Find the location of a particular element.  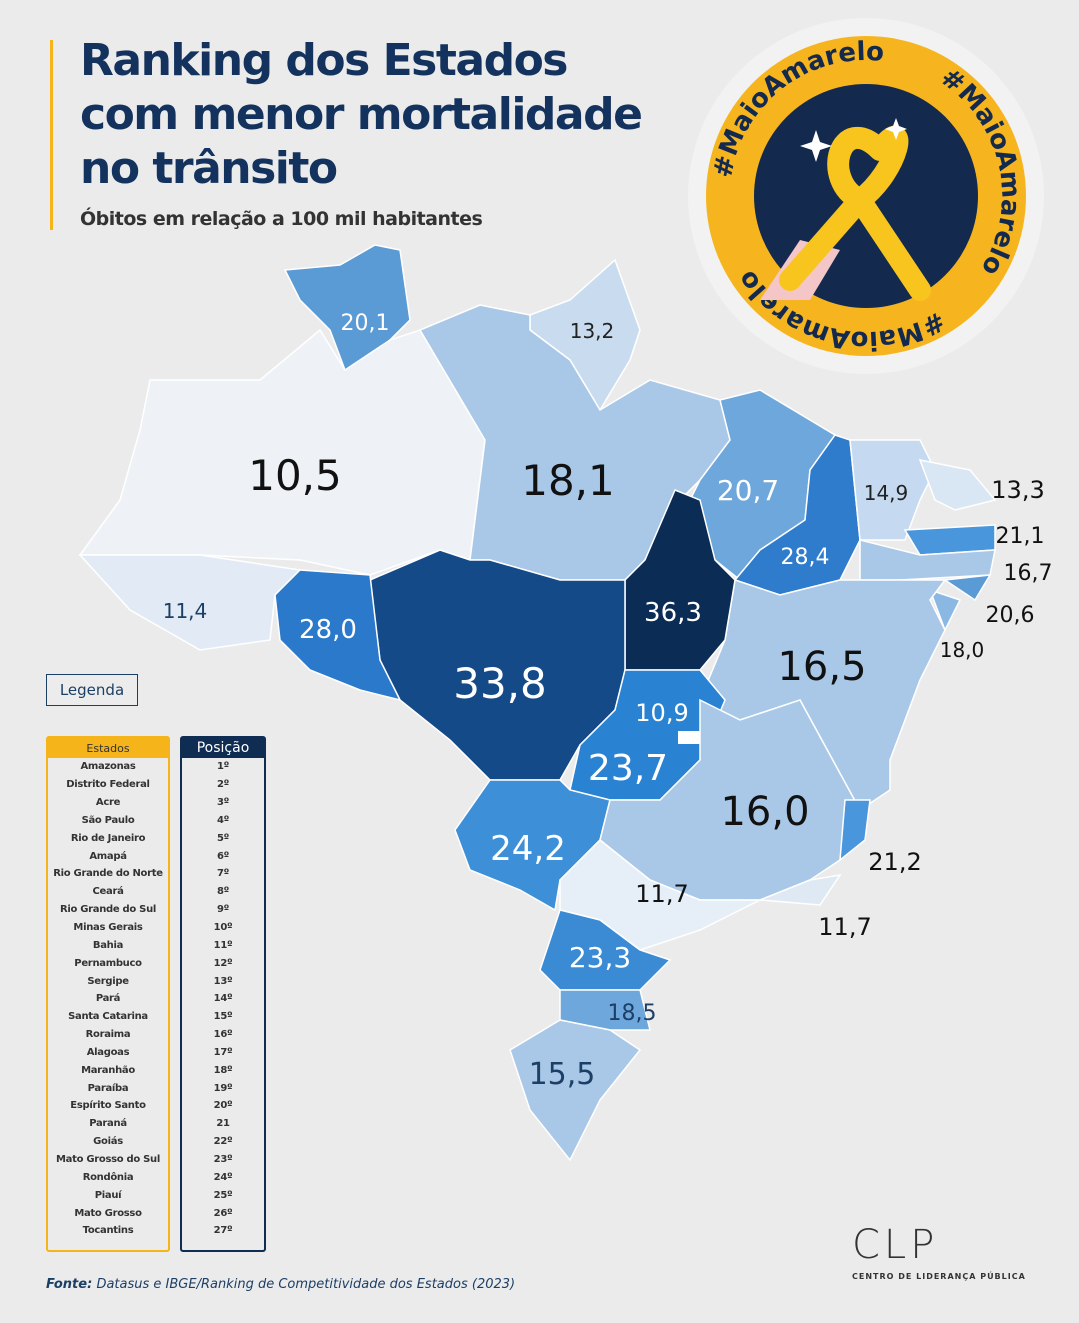

state-SP is located at coordinates (660, 894).